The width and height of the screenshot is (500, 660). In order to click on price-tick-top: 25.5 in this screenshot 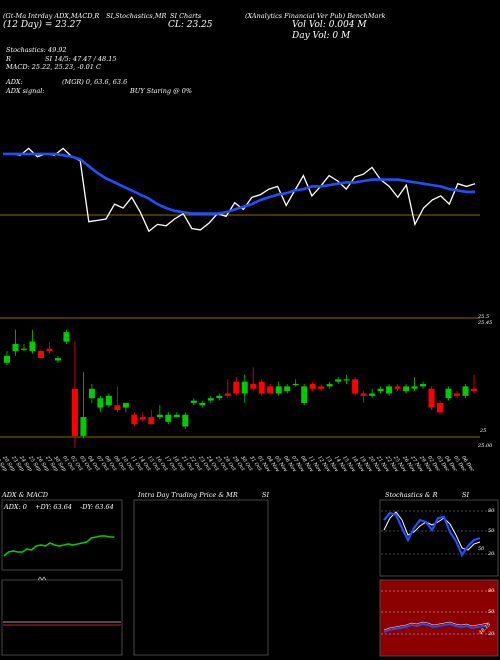, I will do `click(484, 317)`.